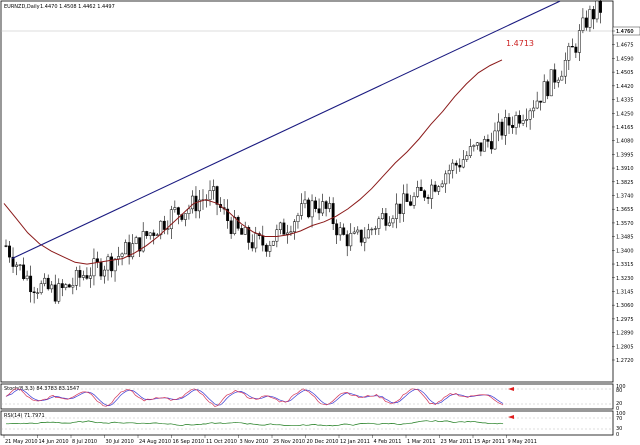 This screenshot has height=445, width=640. What do you see at coordinates (254, 442) in the screenshot?
I see `time-tick-label: 3 Nov 2010` at bounding box center [254, 442].